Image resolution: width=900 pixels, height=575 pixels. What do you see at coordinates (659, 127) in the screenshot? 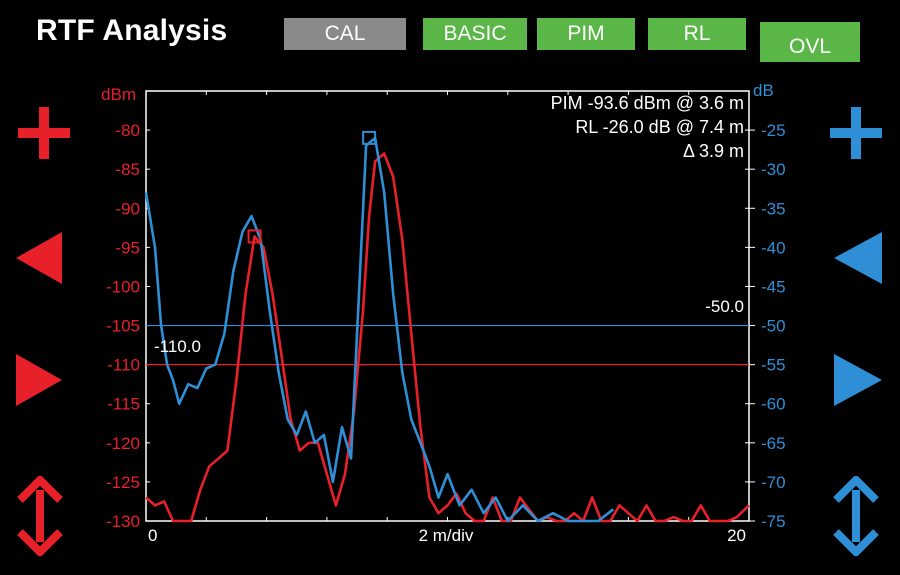
I see `readout-rl: RL -26.0 dB @ 7.4 m` at bounding box center [659, 127].